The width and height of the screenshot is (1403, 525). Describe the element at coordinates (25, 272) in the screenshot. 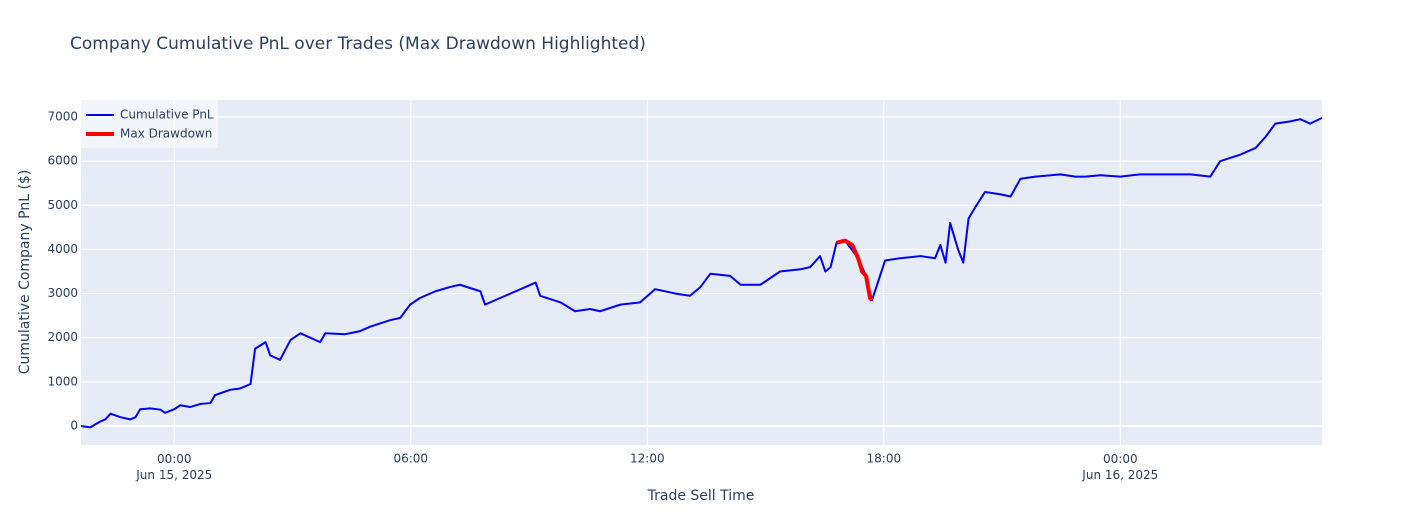

I see `y-axis-title: Cumulative Company PnL ($)` at that location.